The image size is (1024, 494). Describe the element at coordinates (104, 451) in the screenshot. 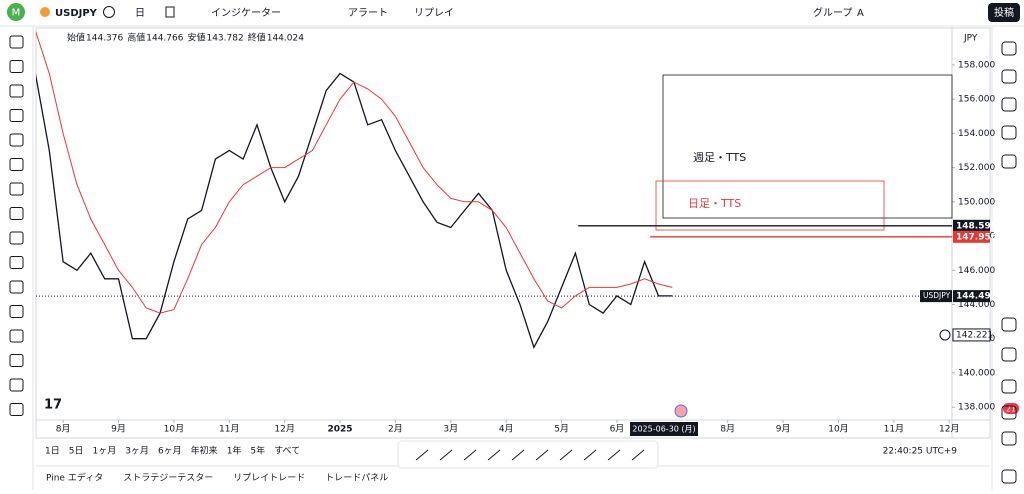

I see `range-button: 1ヶ月` at that location.